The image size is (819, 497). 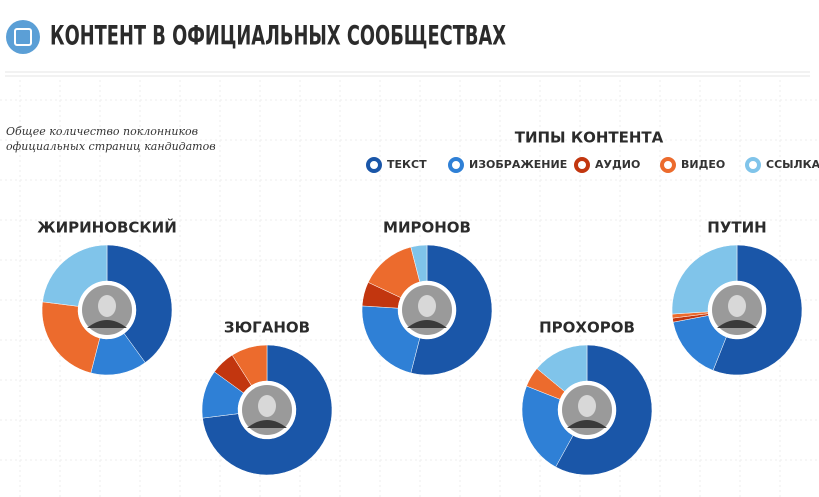 I want to click on legend-title: ТИПЫ КОНТЕНТА, so click(x=589, y=138).